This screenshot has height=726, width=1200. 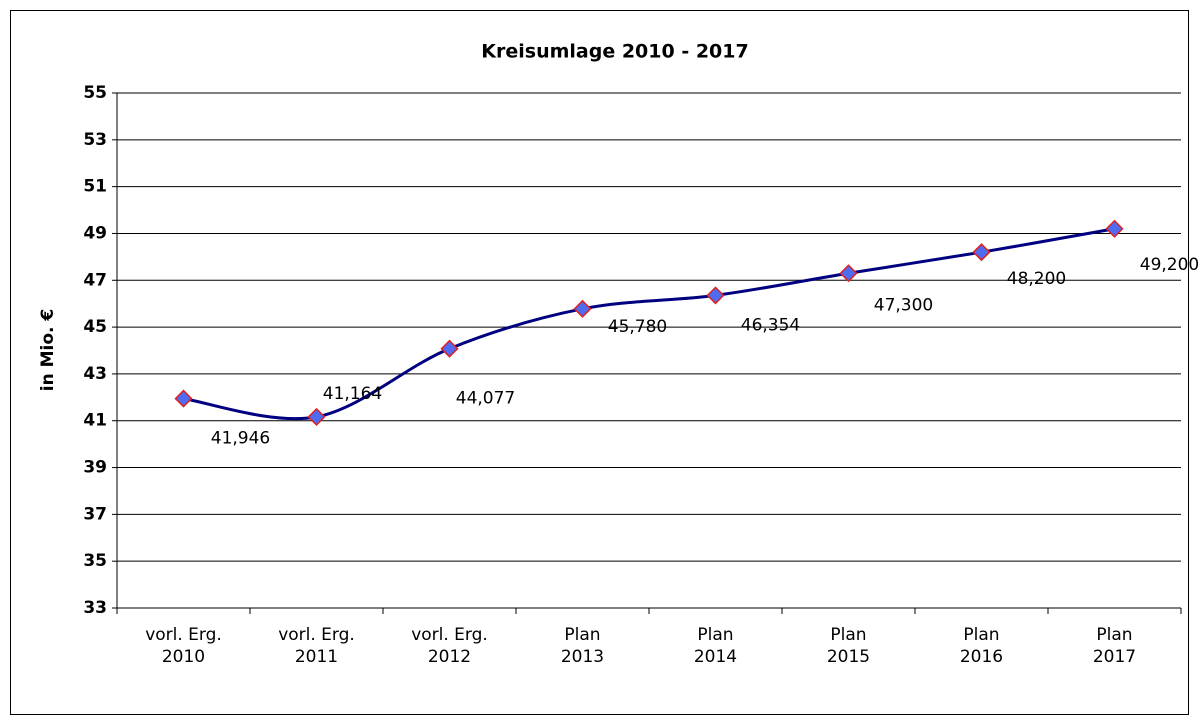 I want to click on data-label: 49,200, so click(x=1169, y=265).